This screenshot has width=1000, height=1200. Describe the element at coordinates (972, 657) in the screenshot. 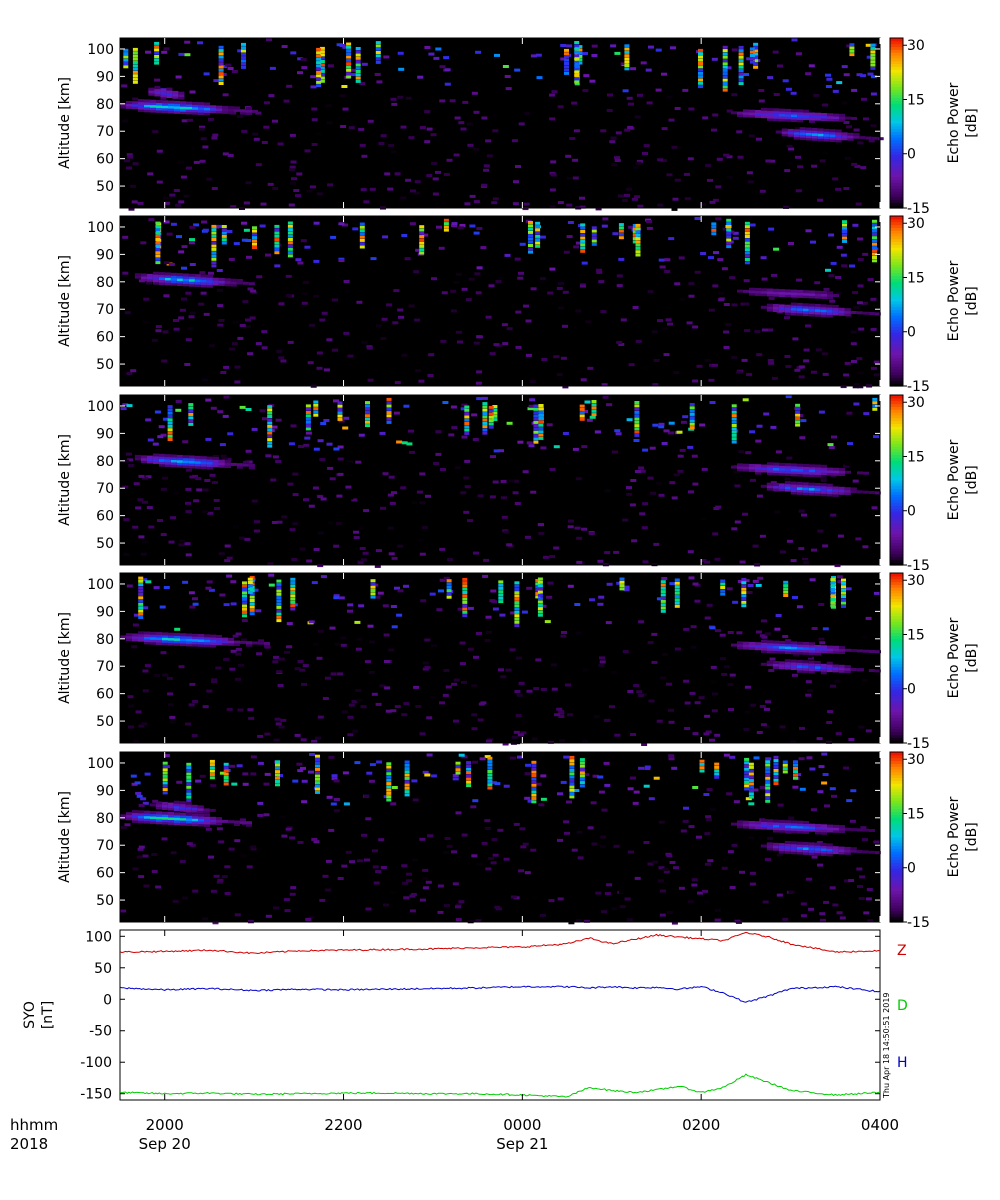

I see `colorbar-unit: [dB]` at that location.